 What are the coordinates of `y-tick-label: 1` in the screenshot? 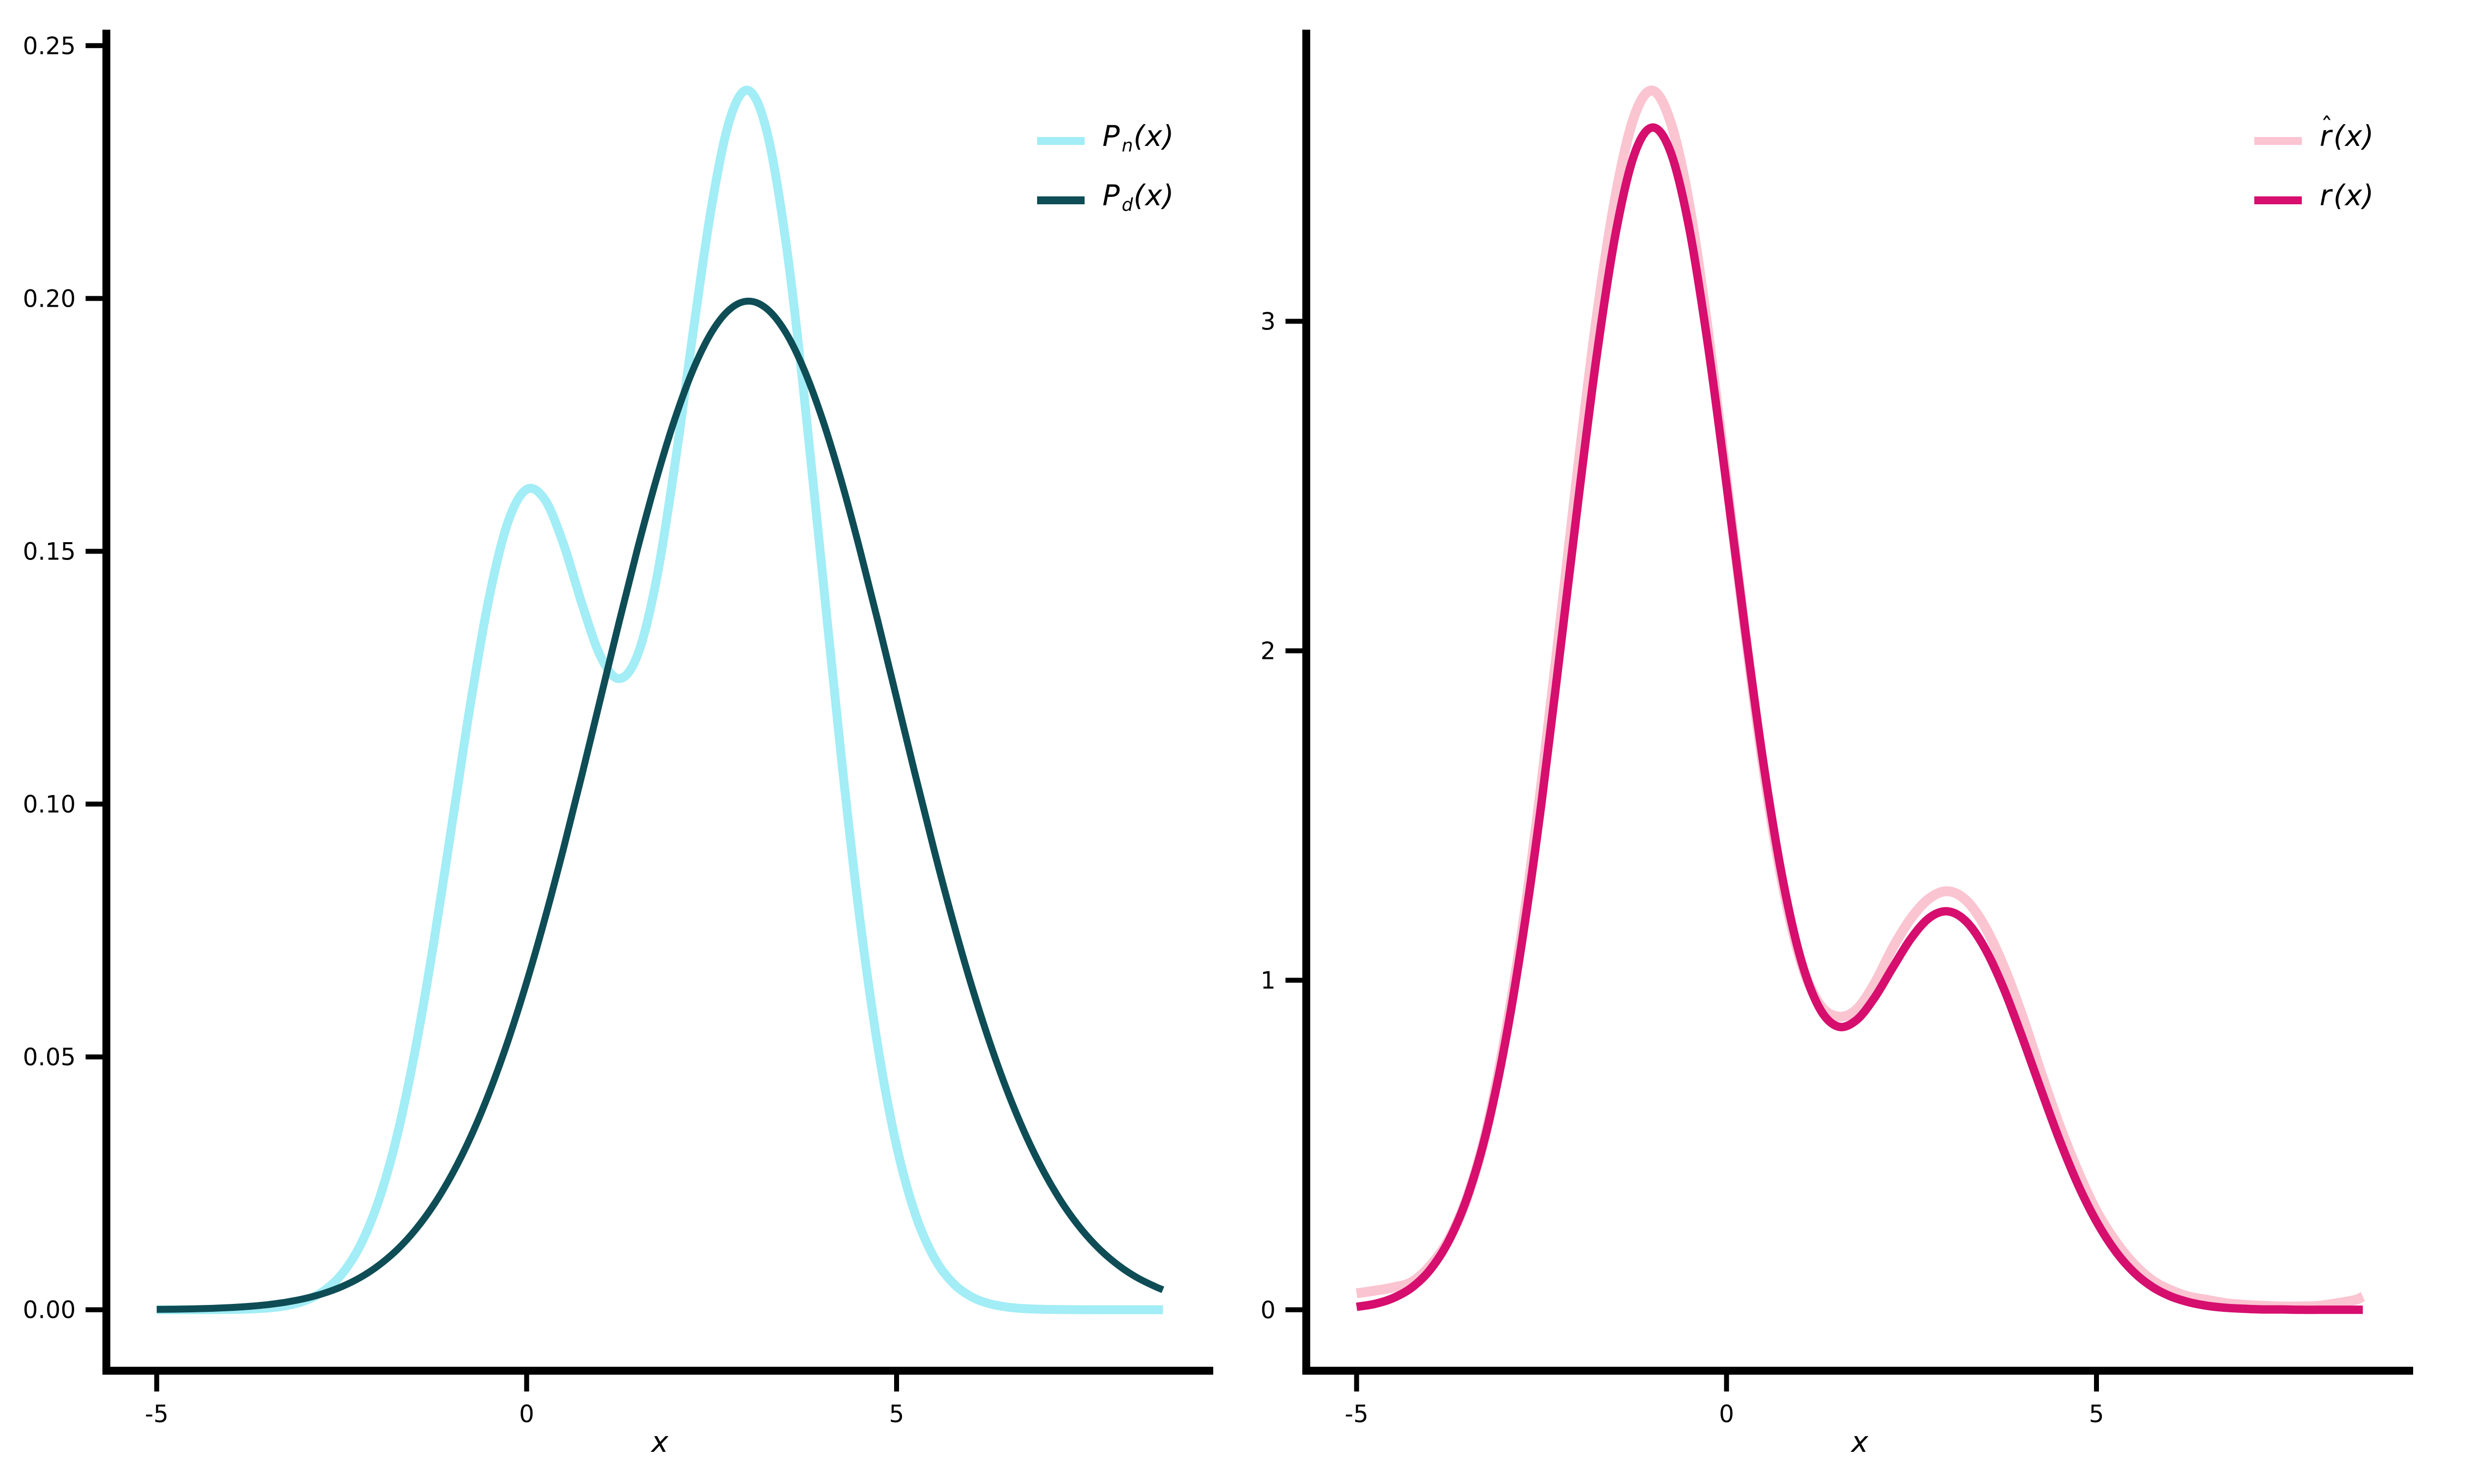 It's located at (1268, 981).